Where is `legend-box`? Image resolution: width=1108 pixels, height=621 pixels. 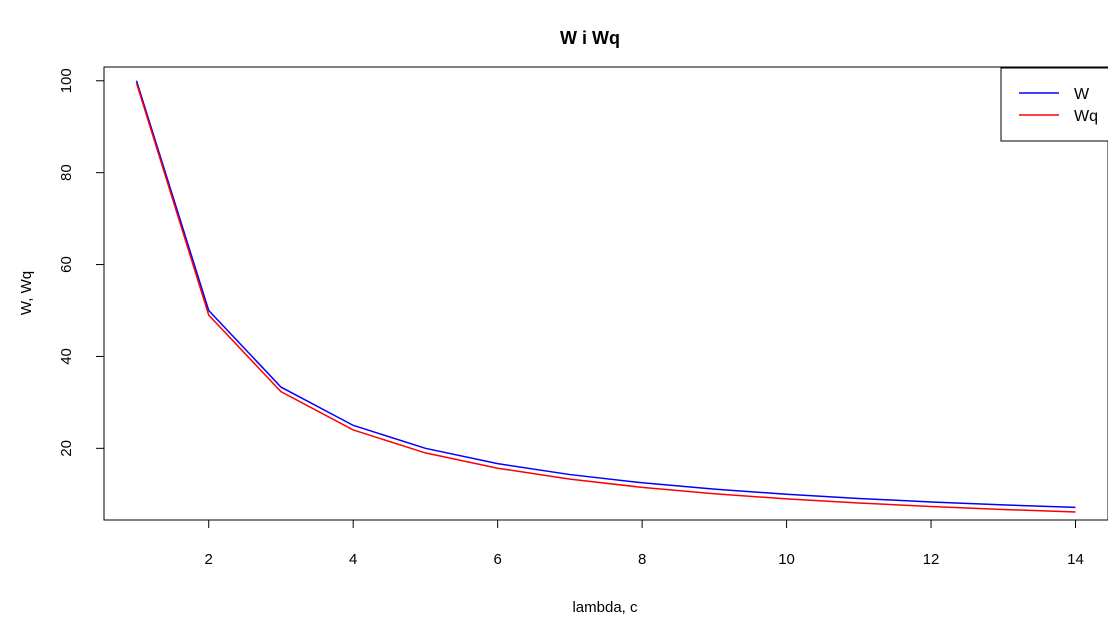 legend-box is located at coordinates (1054, 104).